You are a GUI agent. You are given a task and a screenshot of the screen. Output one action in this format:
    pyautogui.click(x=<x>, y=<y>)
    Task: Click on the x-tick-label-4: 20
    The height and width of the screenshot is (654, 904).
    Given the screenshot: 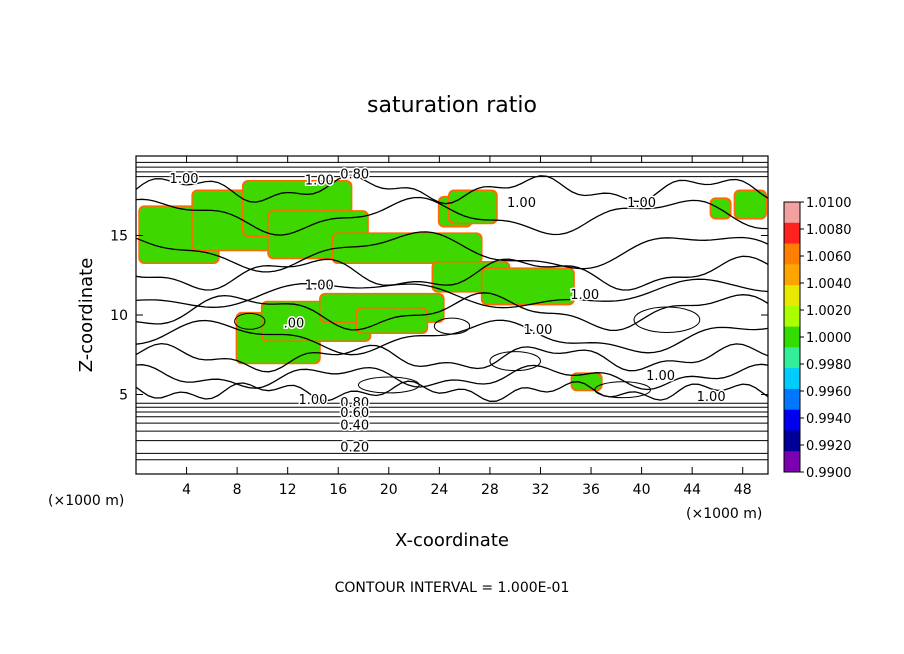 What is the action you would take?
    pyautogui.click(x=389, y=490)
    